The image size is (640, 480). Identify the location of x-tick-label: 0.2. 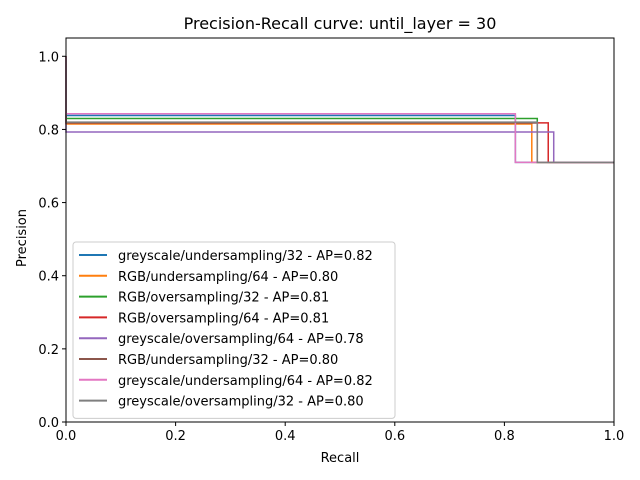
(175, 436).